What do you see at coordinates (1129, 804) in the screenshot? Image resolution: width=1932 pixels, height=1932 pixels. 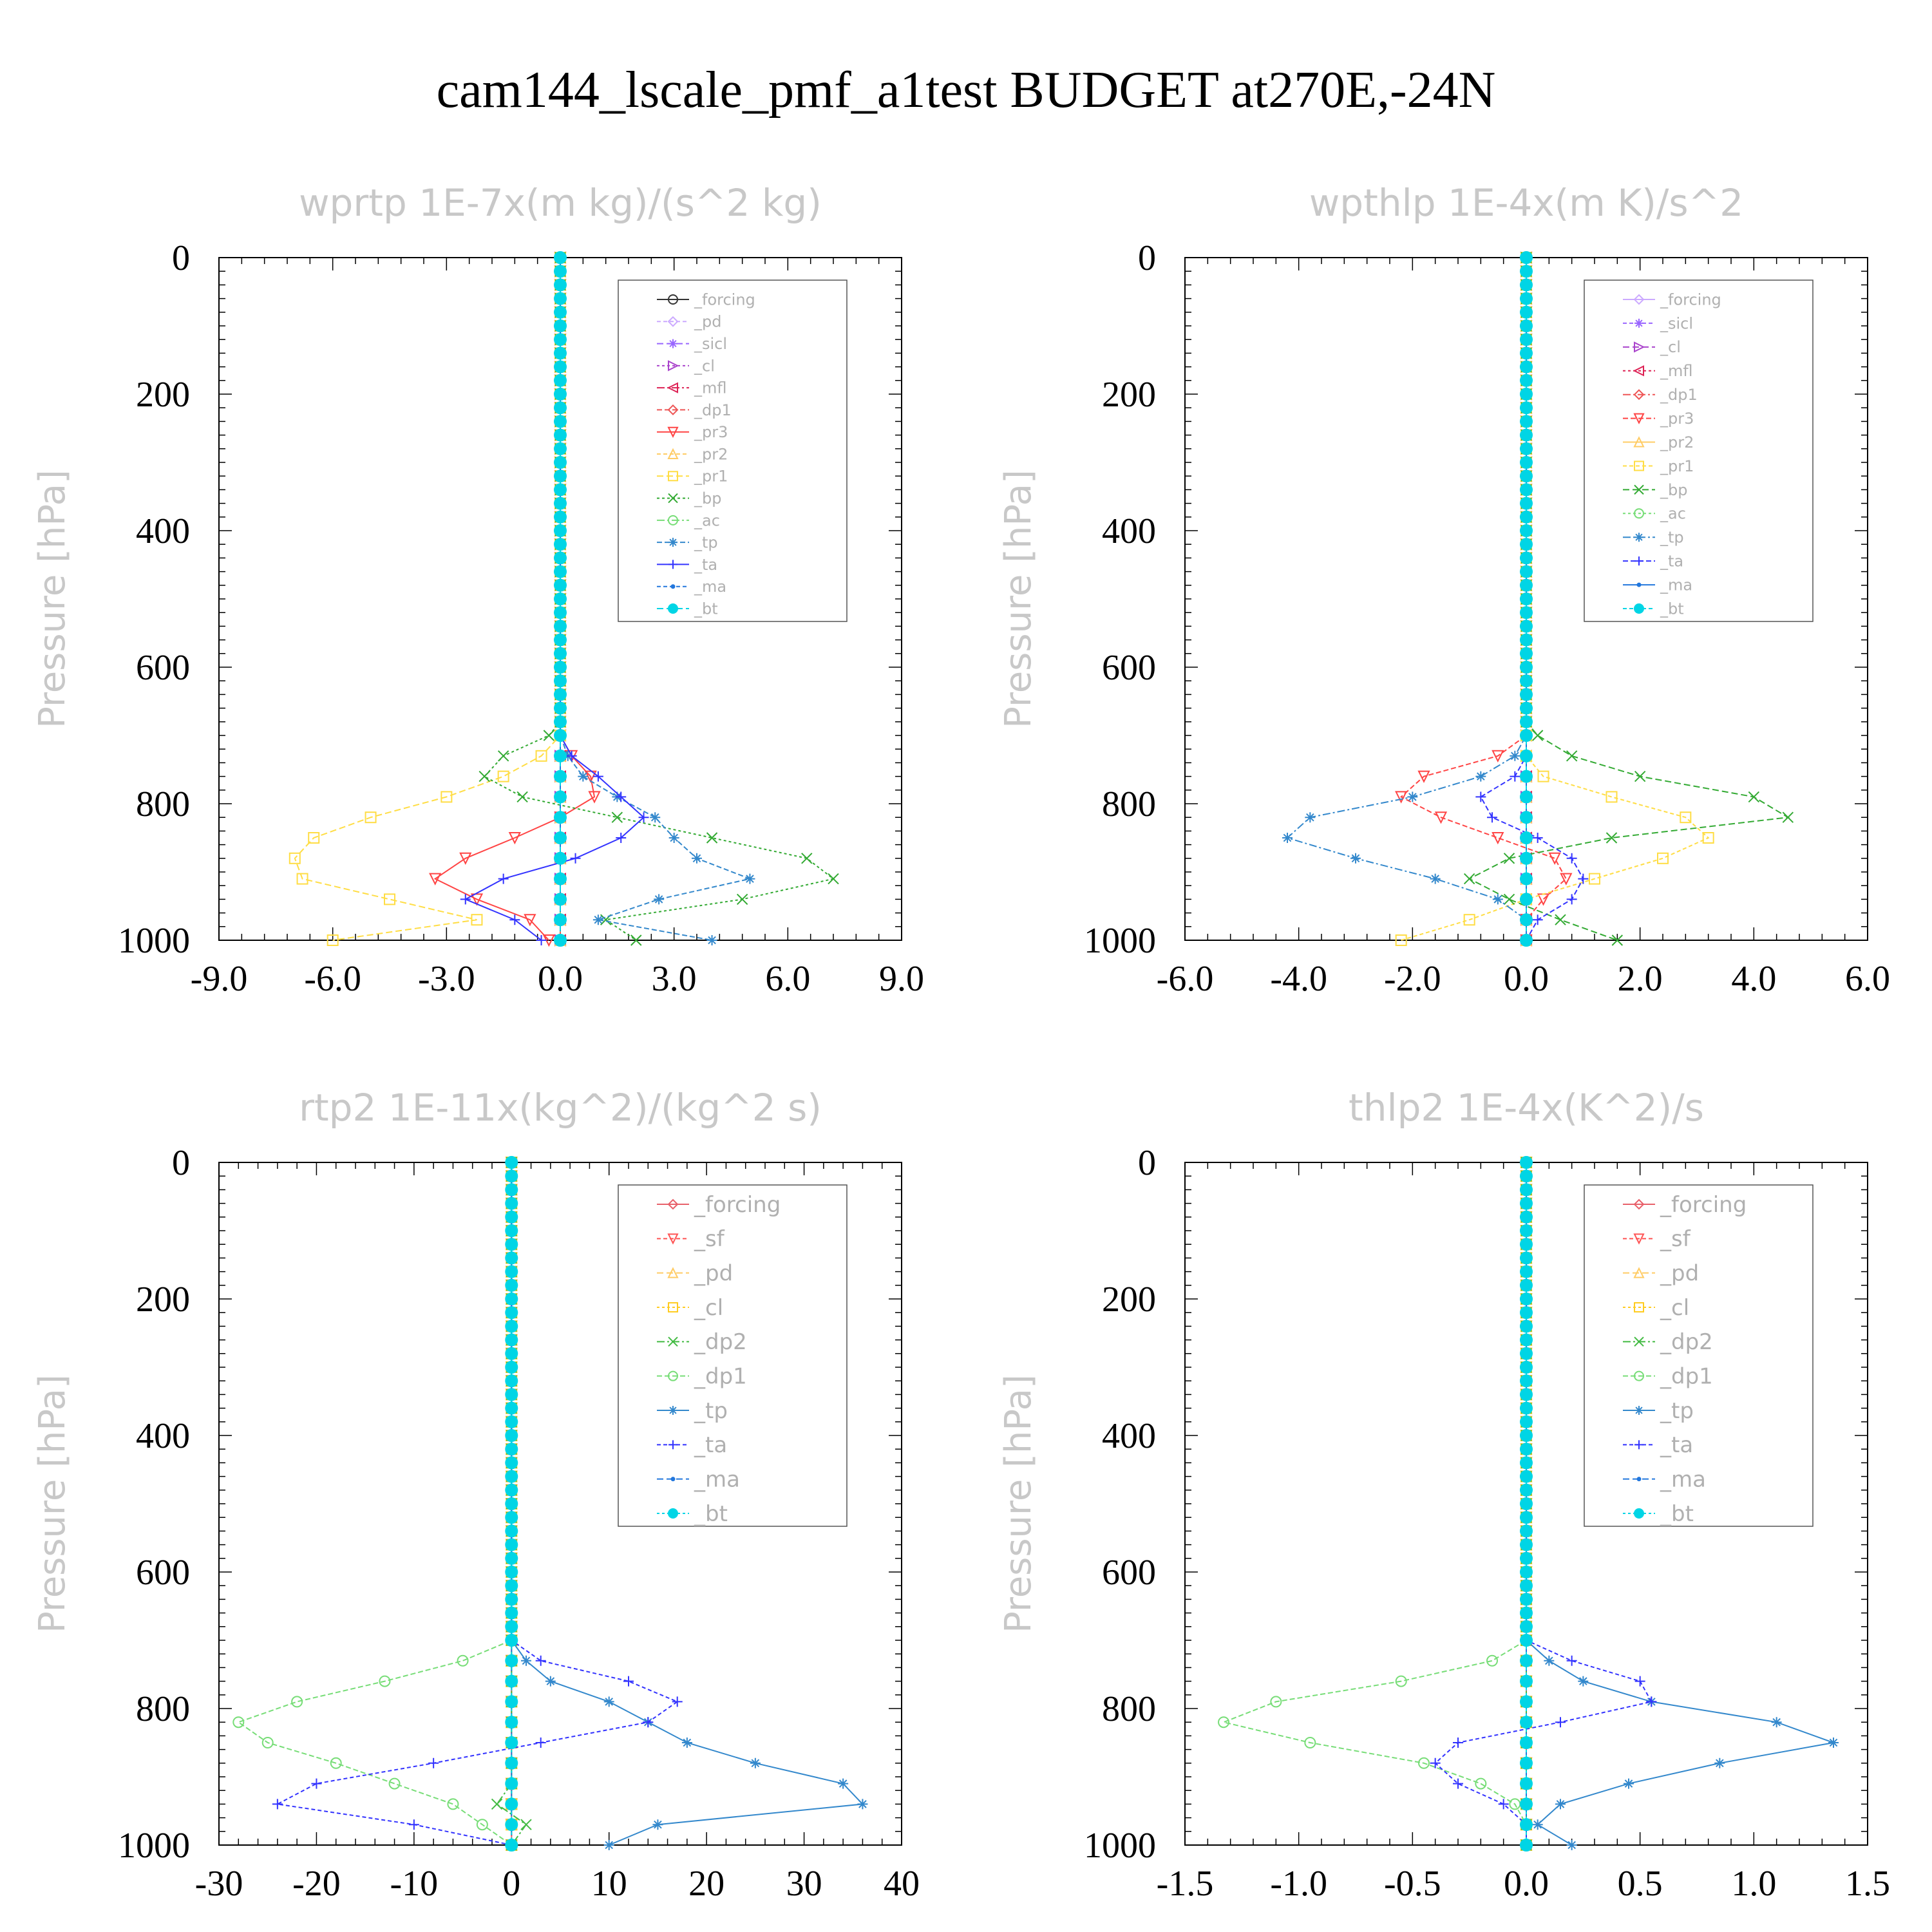 I see `y-tick-label: 800` at bounding box center [1129, 804].